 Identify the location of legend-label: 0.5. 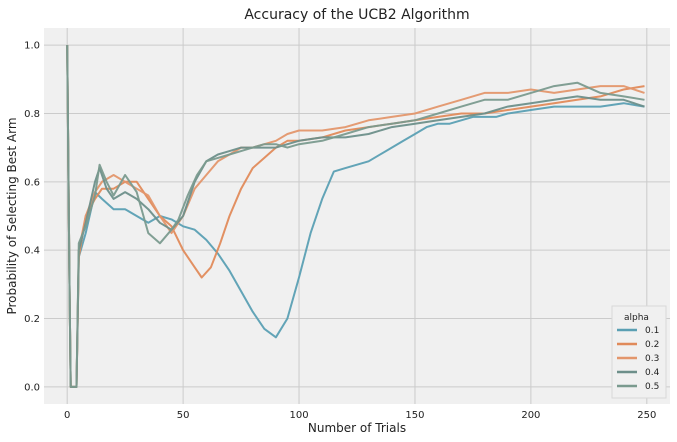
(652, 387).